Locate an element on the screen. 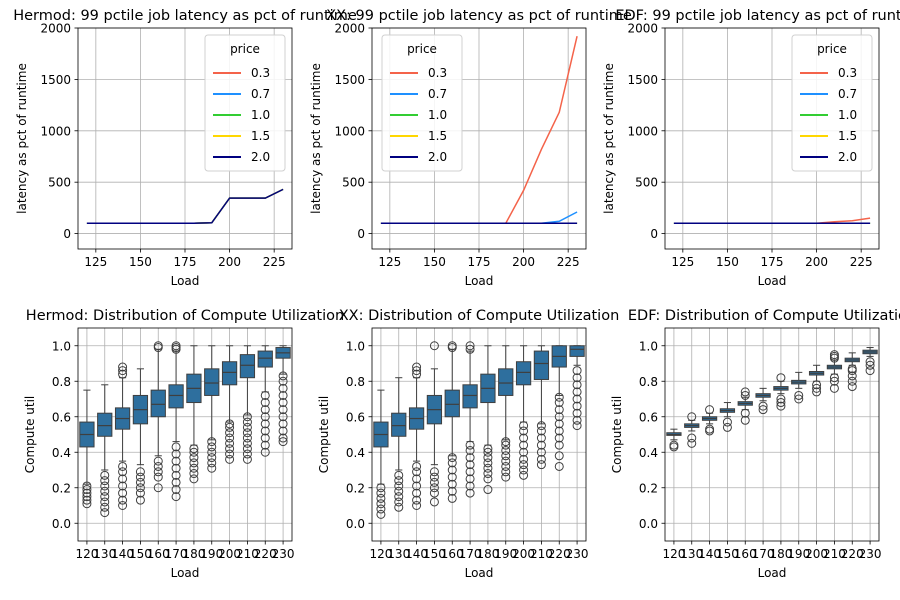  x-tick-label: 120 is located at coordinates (86, 554).